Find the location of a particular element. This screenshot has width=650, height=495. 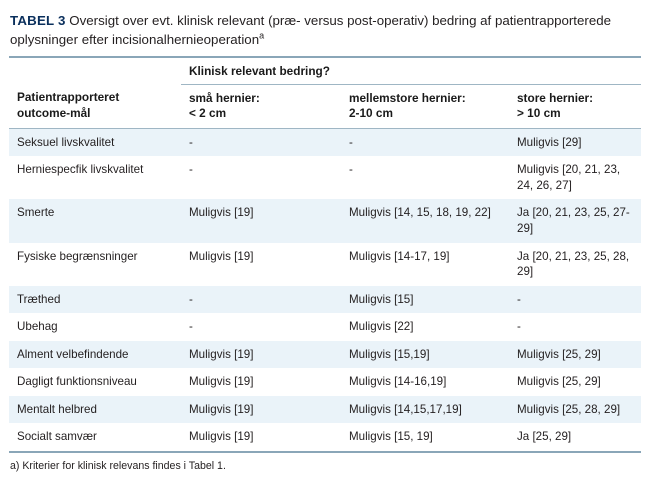

column-header-medium-hernias: mellemstore hernier: 2-10 cm is located at coordinates (425, 106).